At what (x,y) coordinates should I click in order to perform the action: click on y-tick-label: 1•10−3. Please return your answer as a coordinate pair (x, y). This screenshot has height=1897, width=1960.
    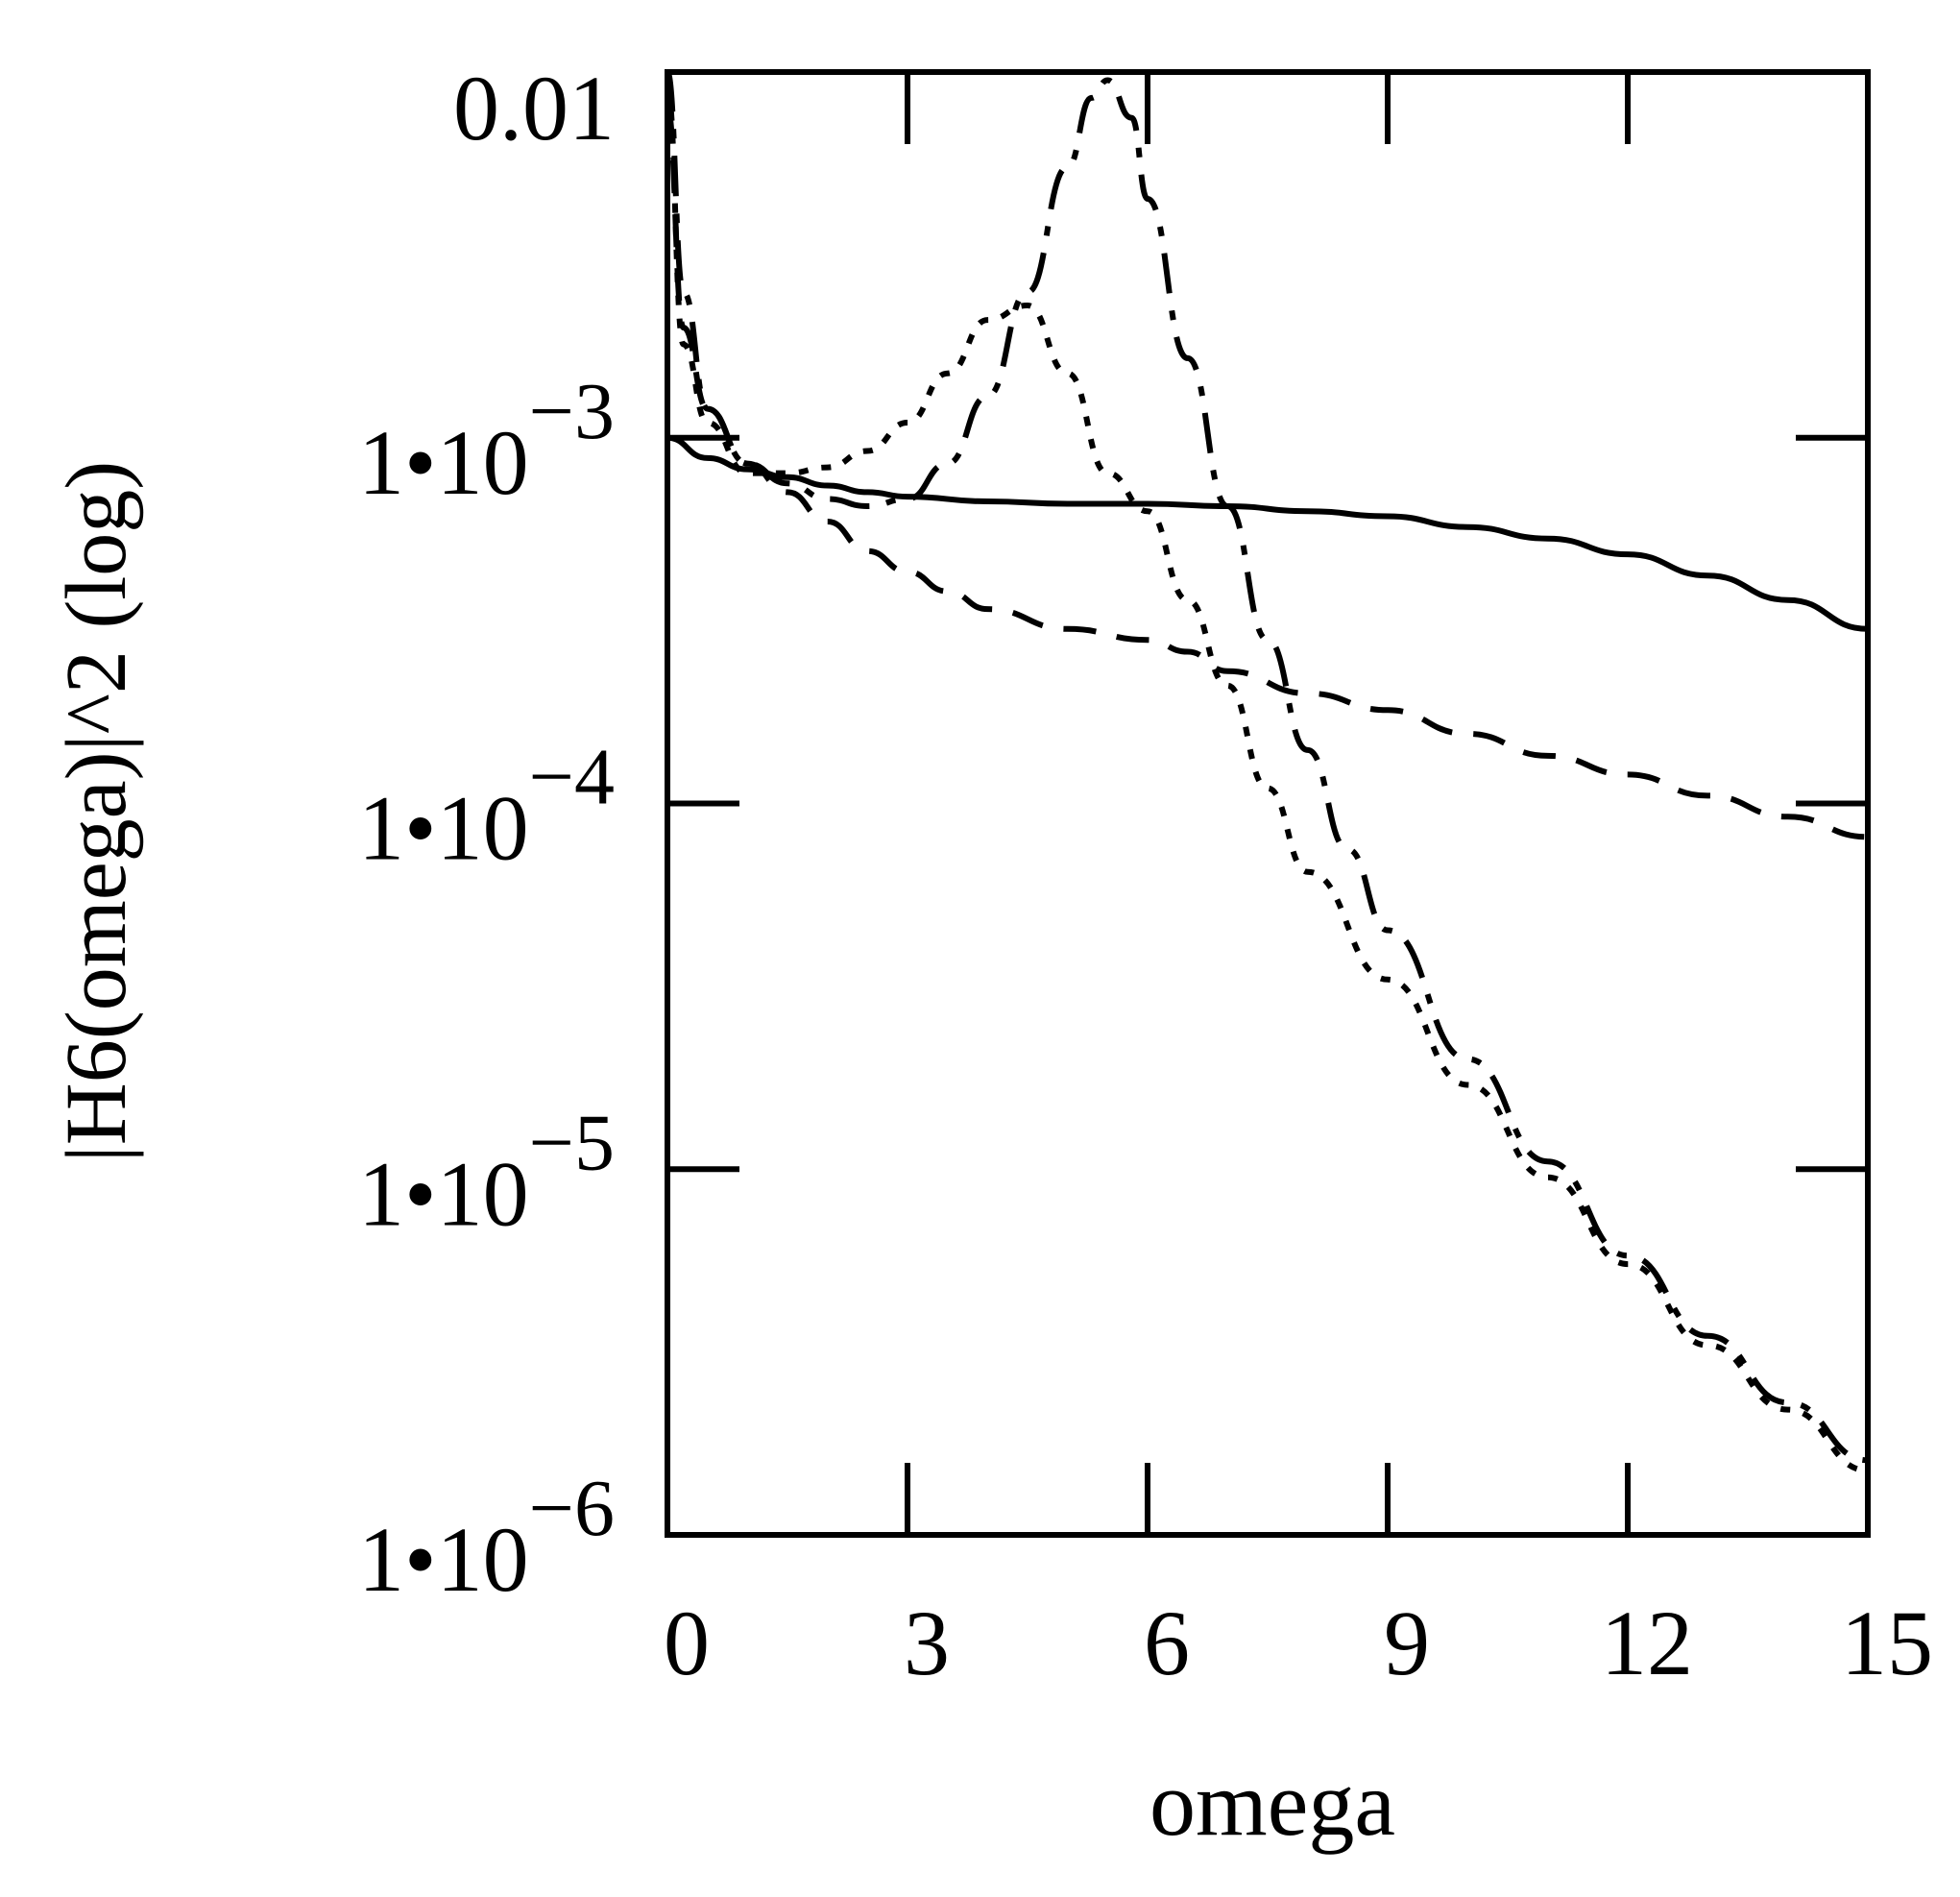
    Looking at the image, I should click on (487, 440).